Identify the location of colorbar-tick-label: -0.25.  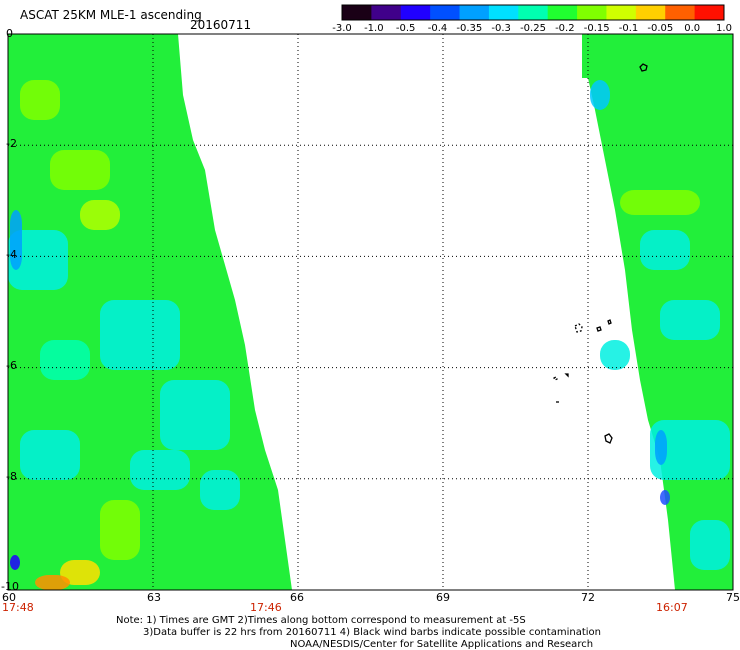
(533, 28).